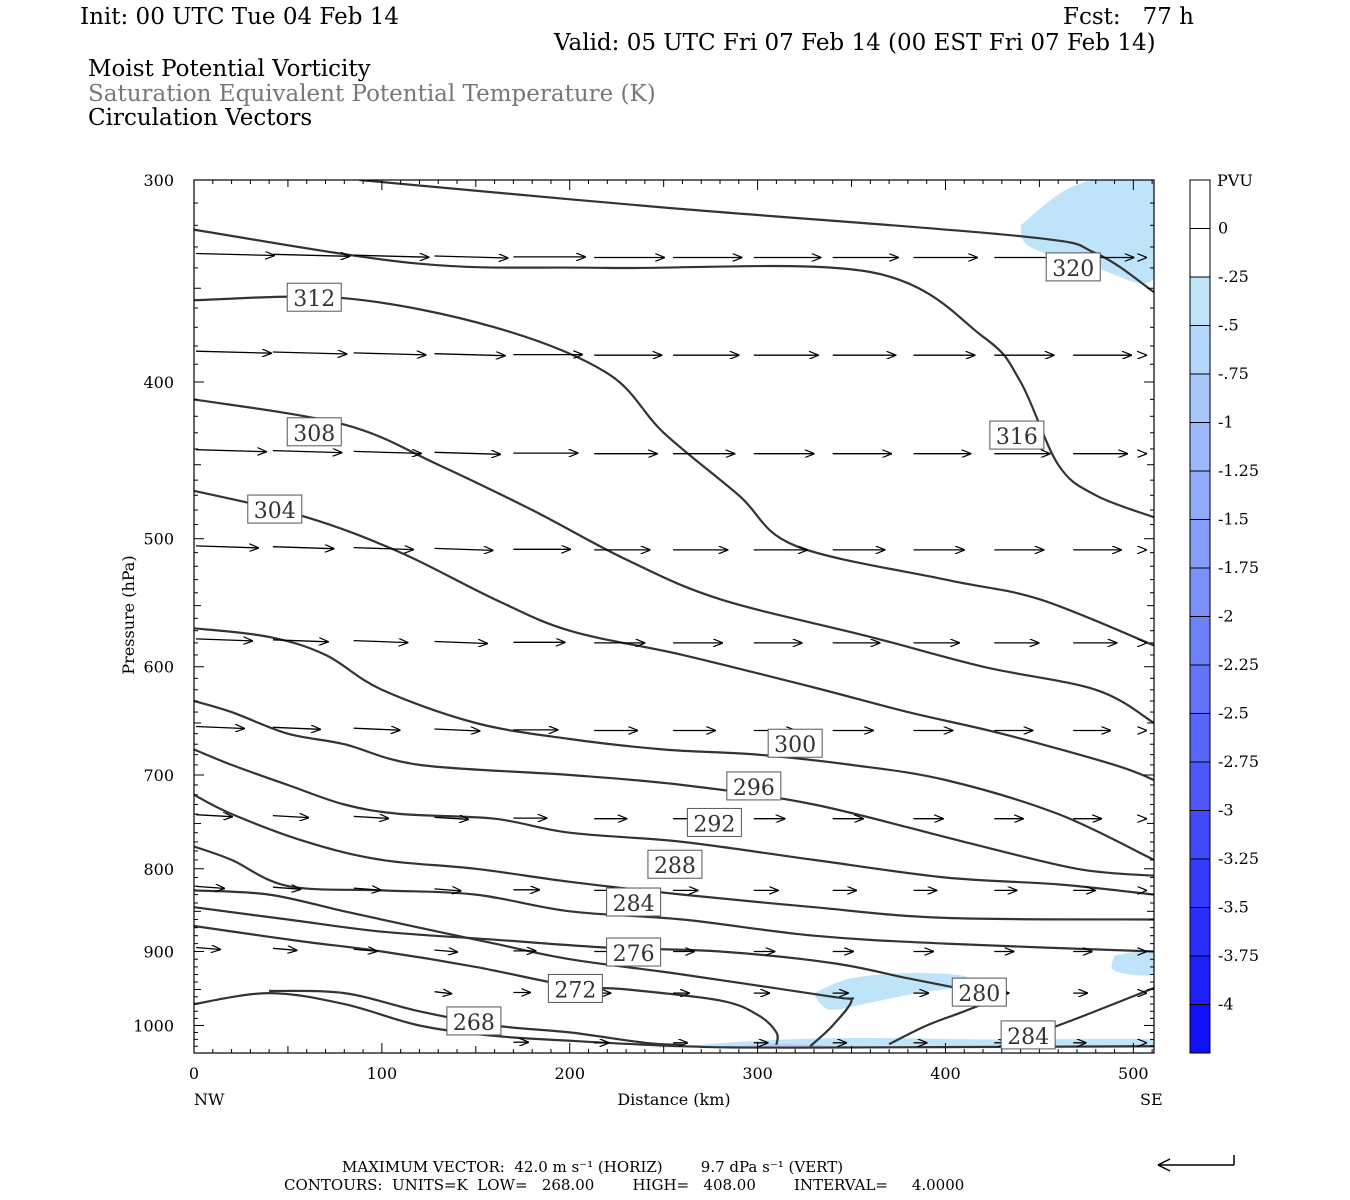 The width and height of the screenshot is (1350, 1200). I want to click on contour-label-300: 300, so click(795, 743).